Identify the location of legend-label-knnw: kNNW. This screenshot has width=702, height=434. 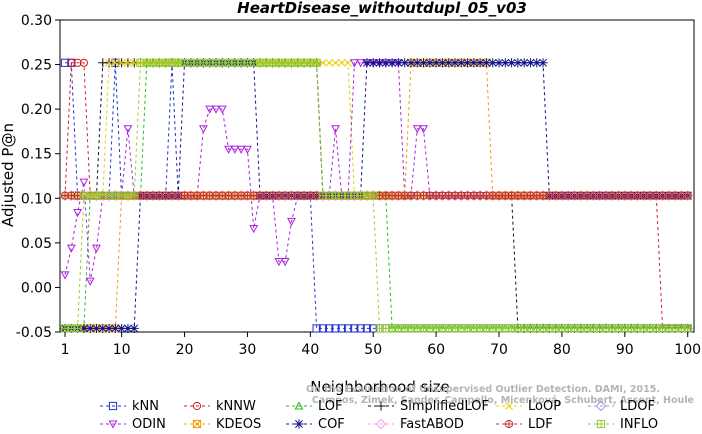
(236, 406).